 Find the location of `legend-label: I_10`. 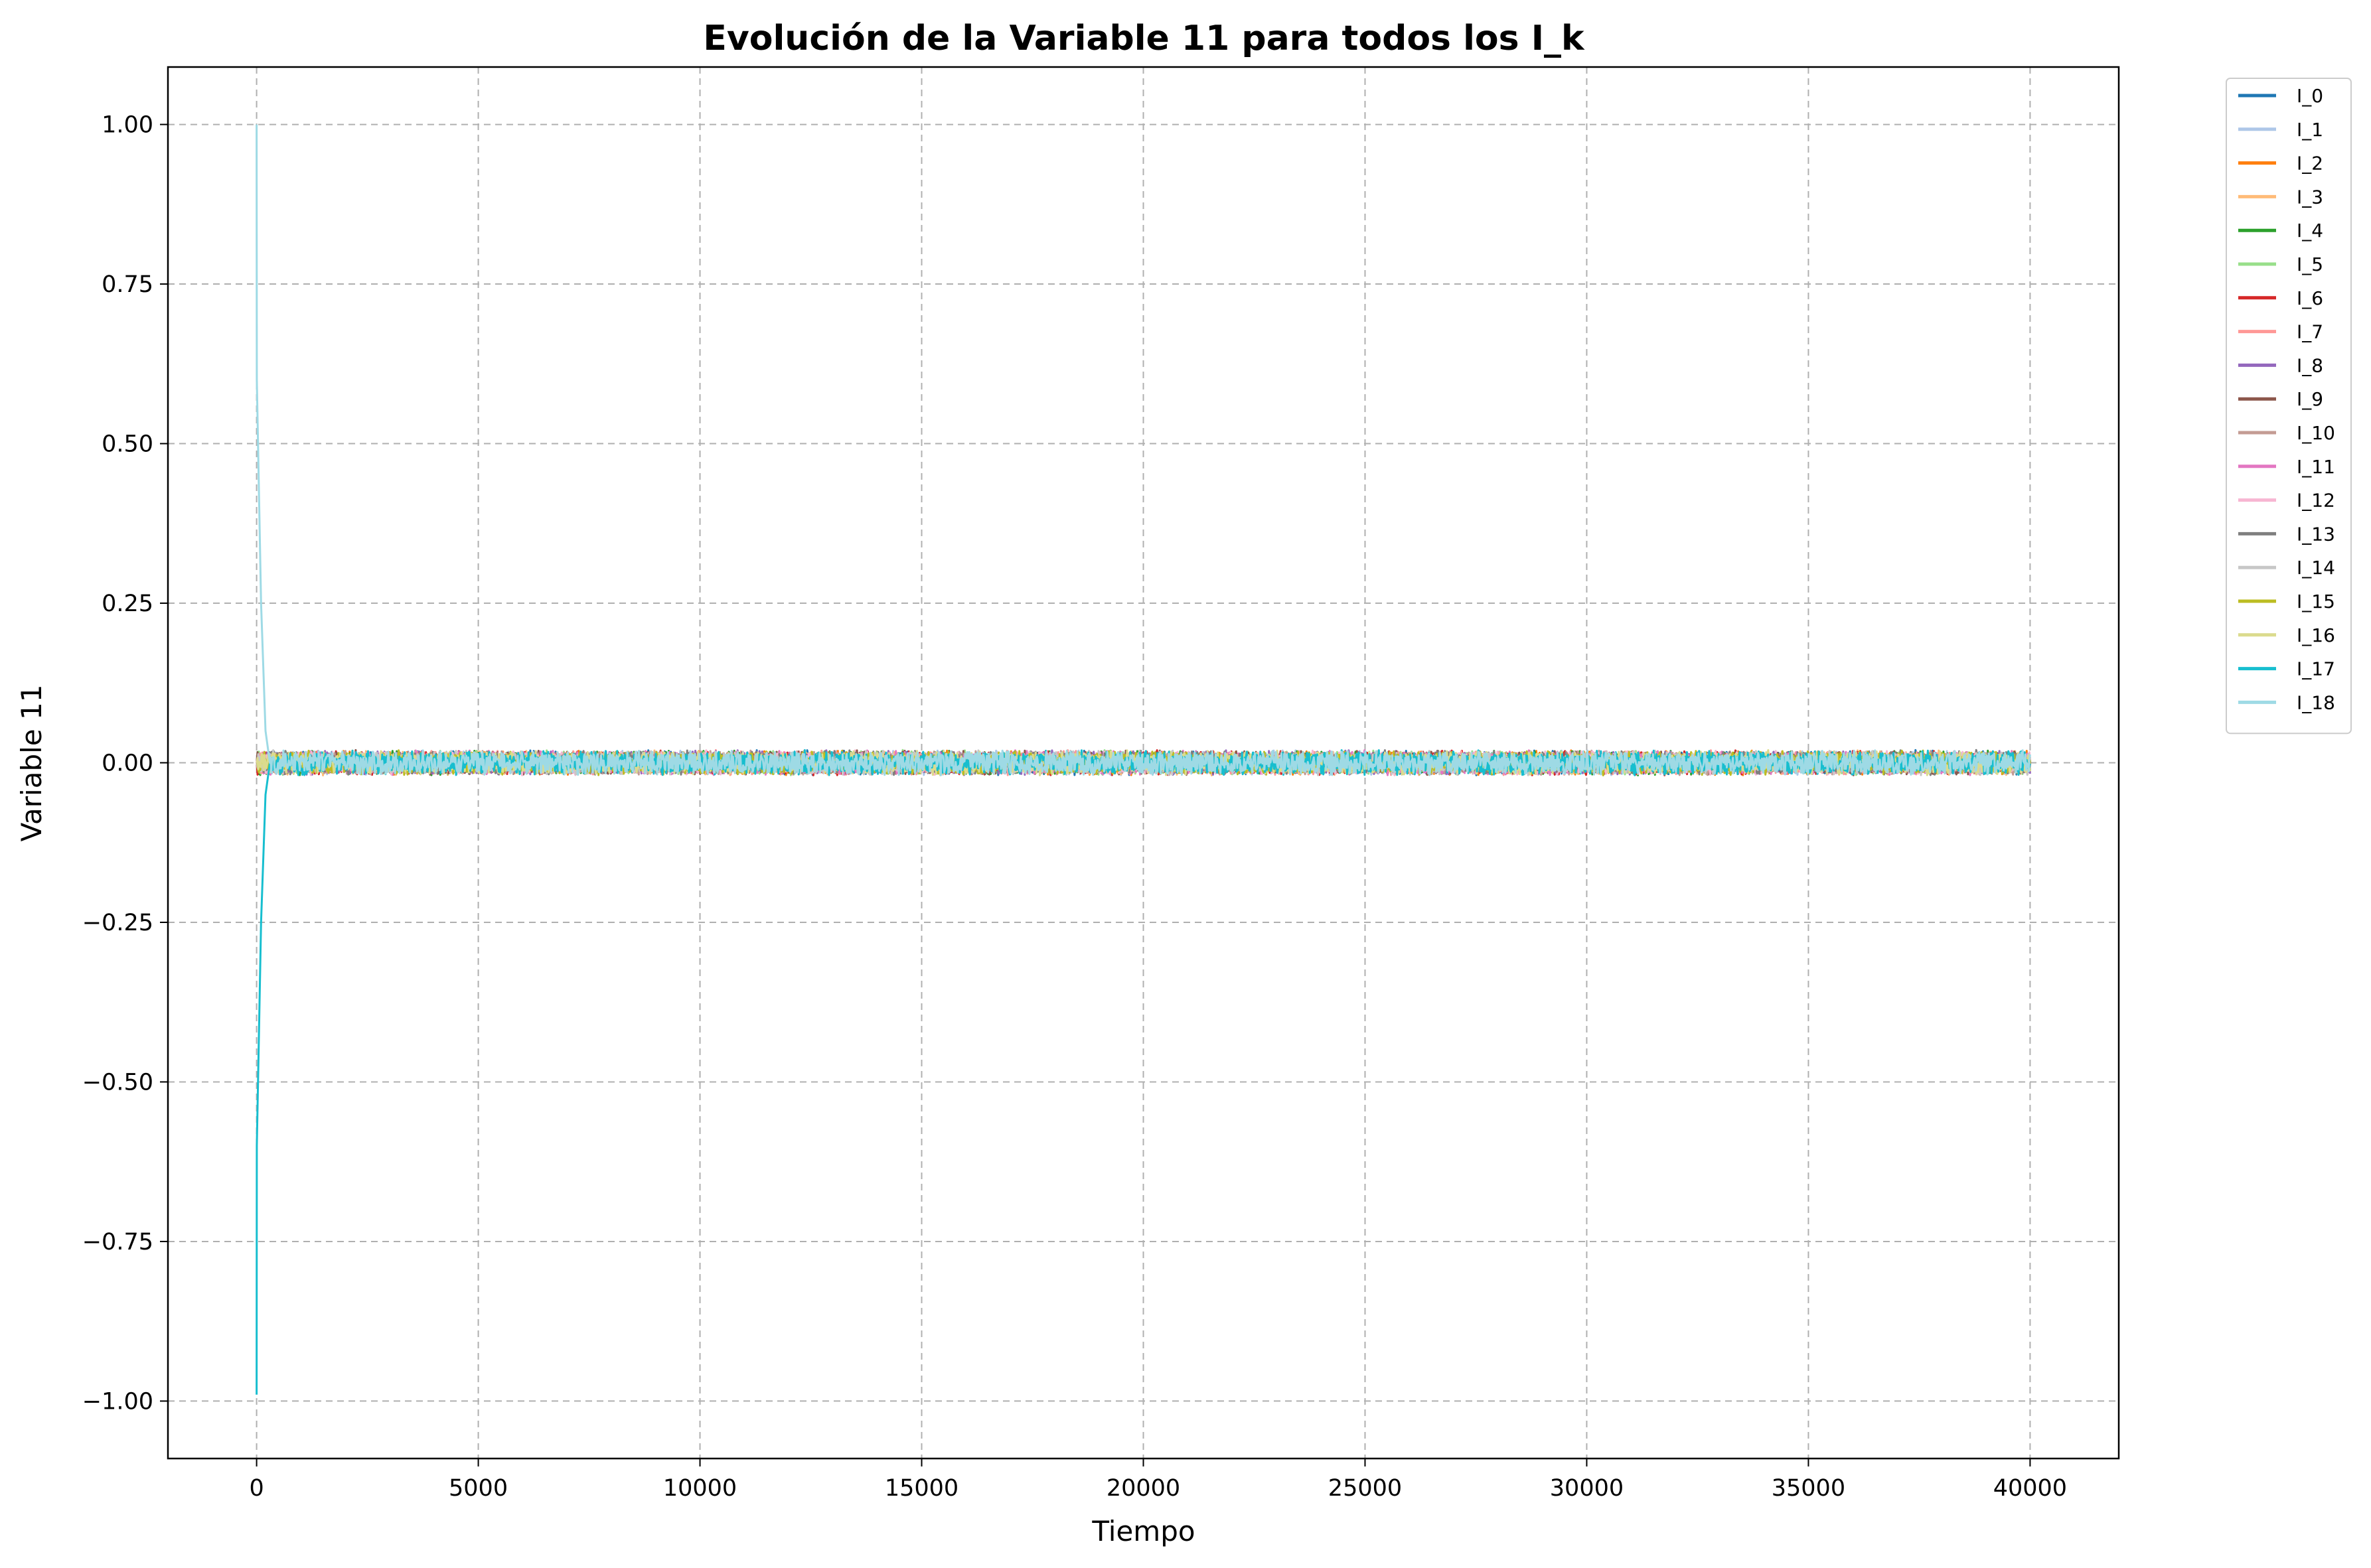

legend-label: I_10 is located at coordinates (2316, 433).